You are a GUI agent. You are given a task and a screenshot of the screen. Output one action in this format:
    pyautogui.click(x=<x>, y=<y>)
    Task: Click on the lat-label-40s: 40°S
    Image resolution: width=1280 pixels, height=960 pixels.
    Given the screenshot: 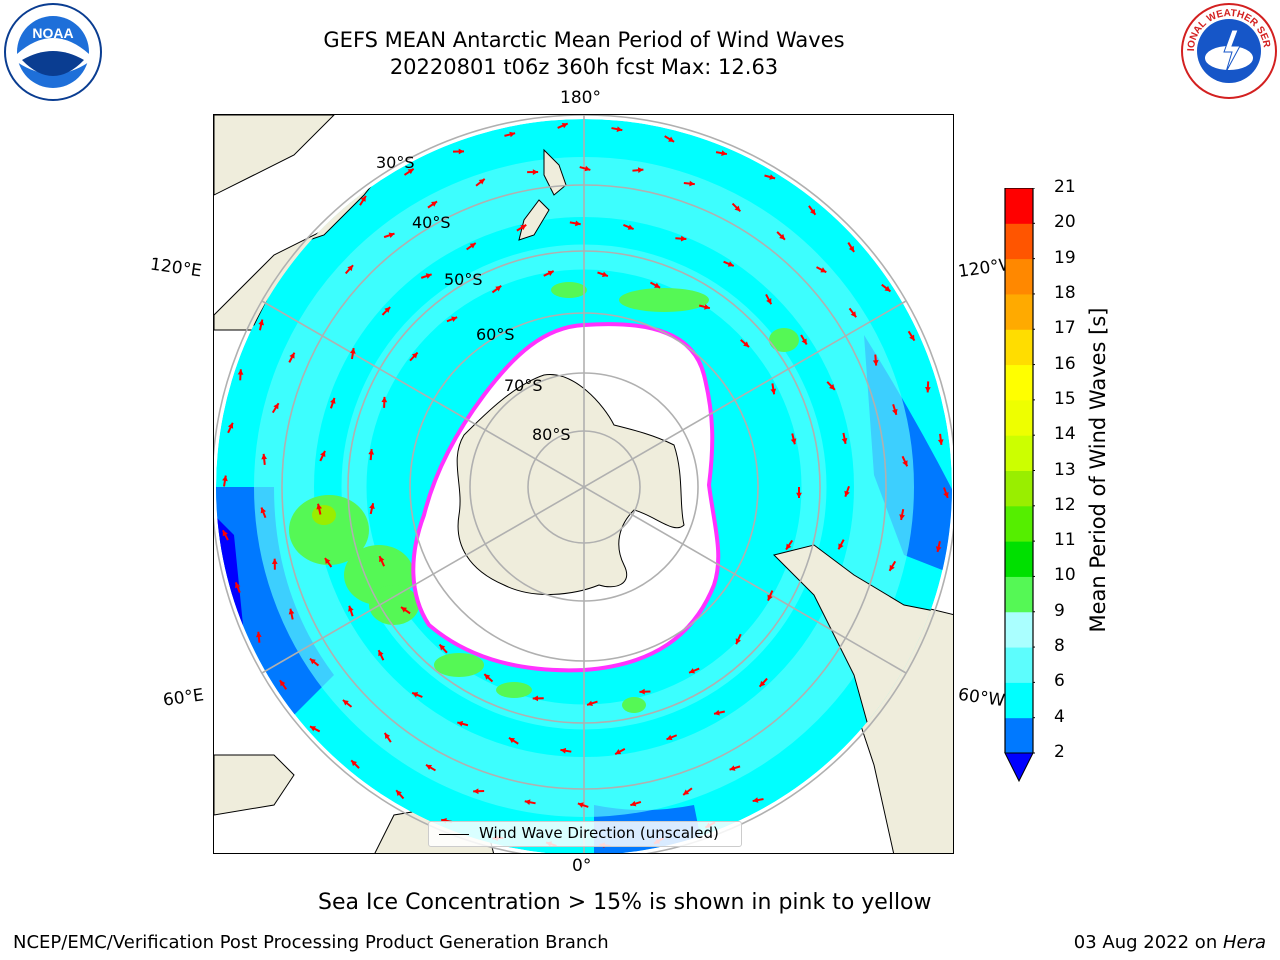 What is the action you would take?
    pyautogui.click(x=431, y=222)
    